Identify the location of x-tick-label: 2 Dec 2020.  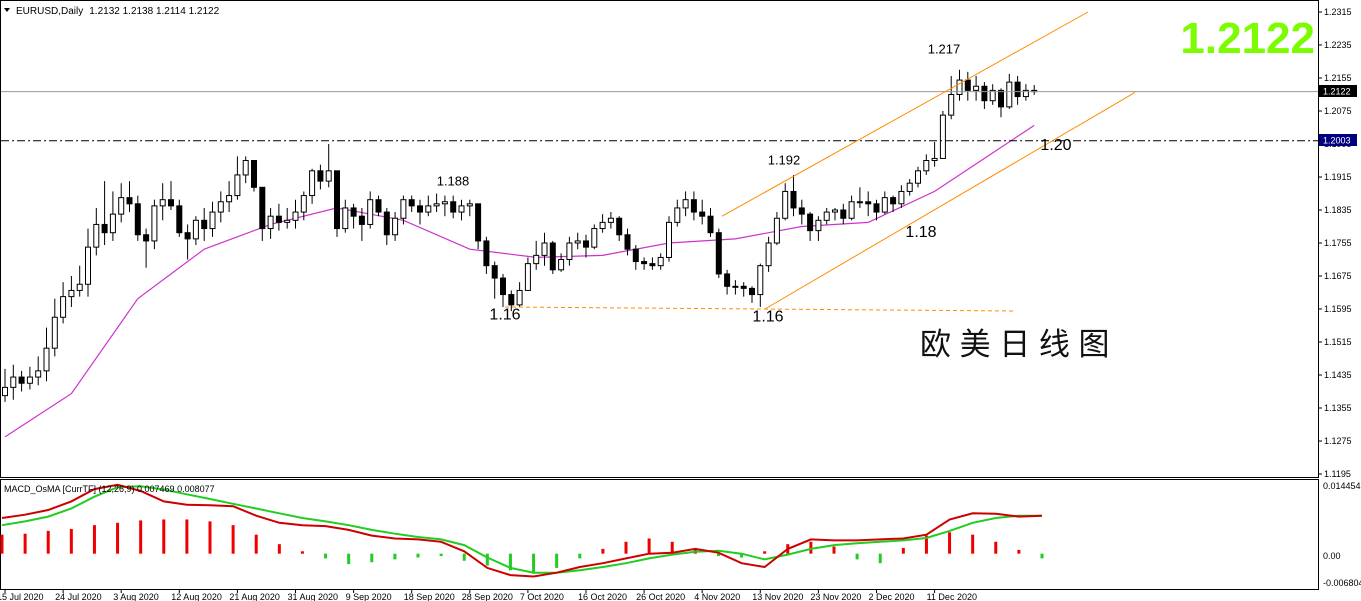
(892, 596).